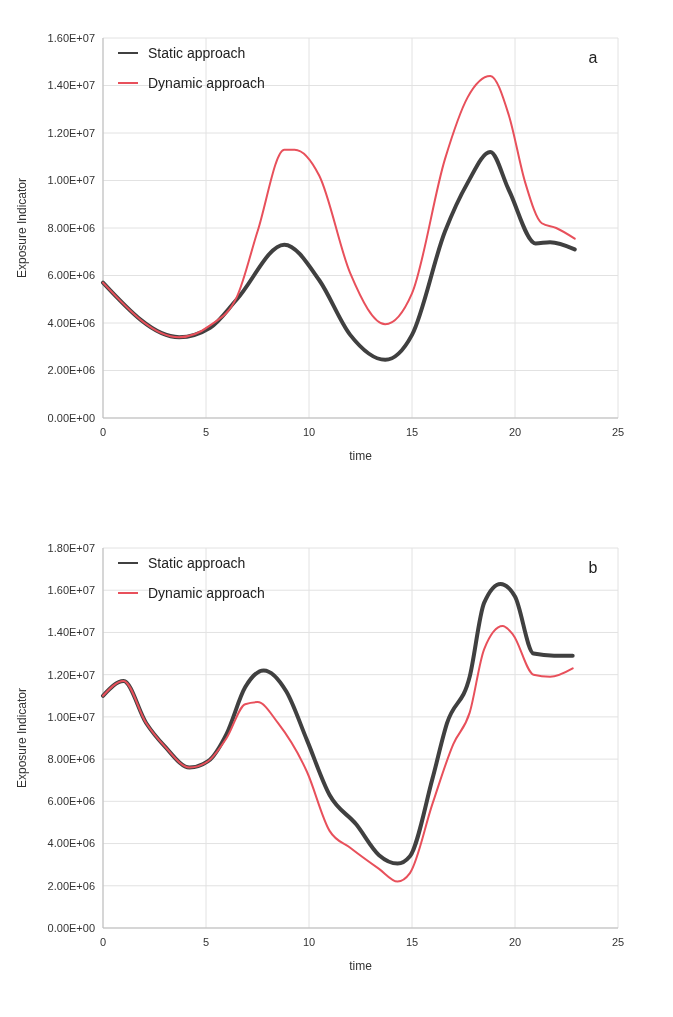  What do you see at coordinates (593, 567) in the screenshot?
I see `annotation: b` at bounding box center [593, 567].